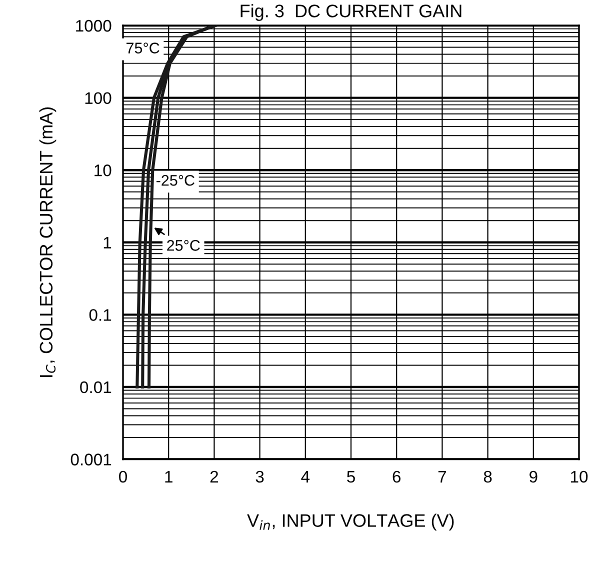  I want to click on y-tick-label: 0.01, so click(96, 387).